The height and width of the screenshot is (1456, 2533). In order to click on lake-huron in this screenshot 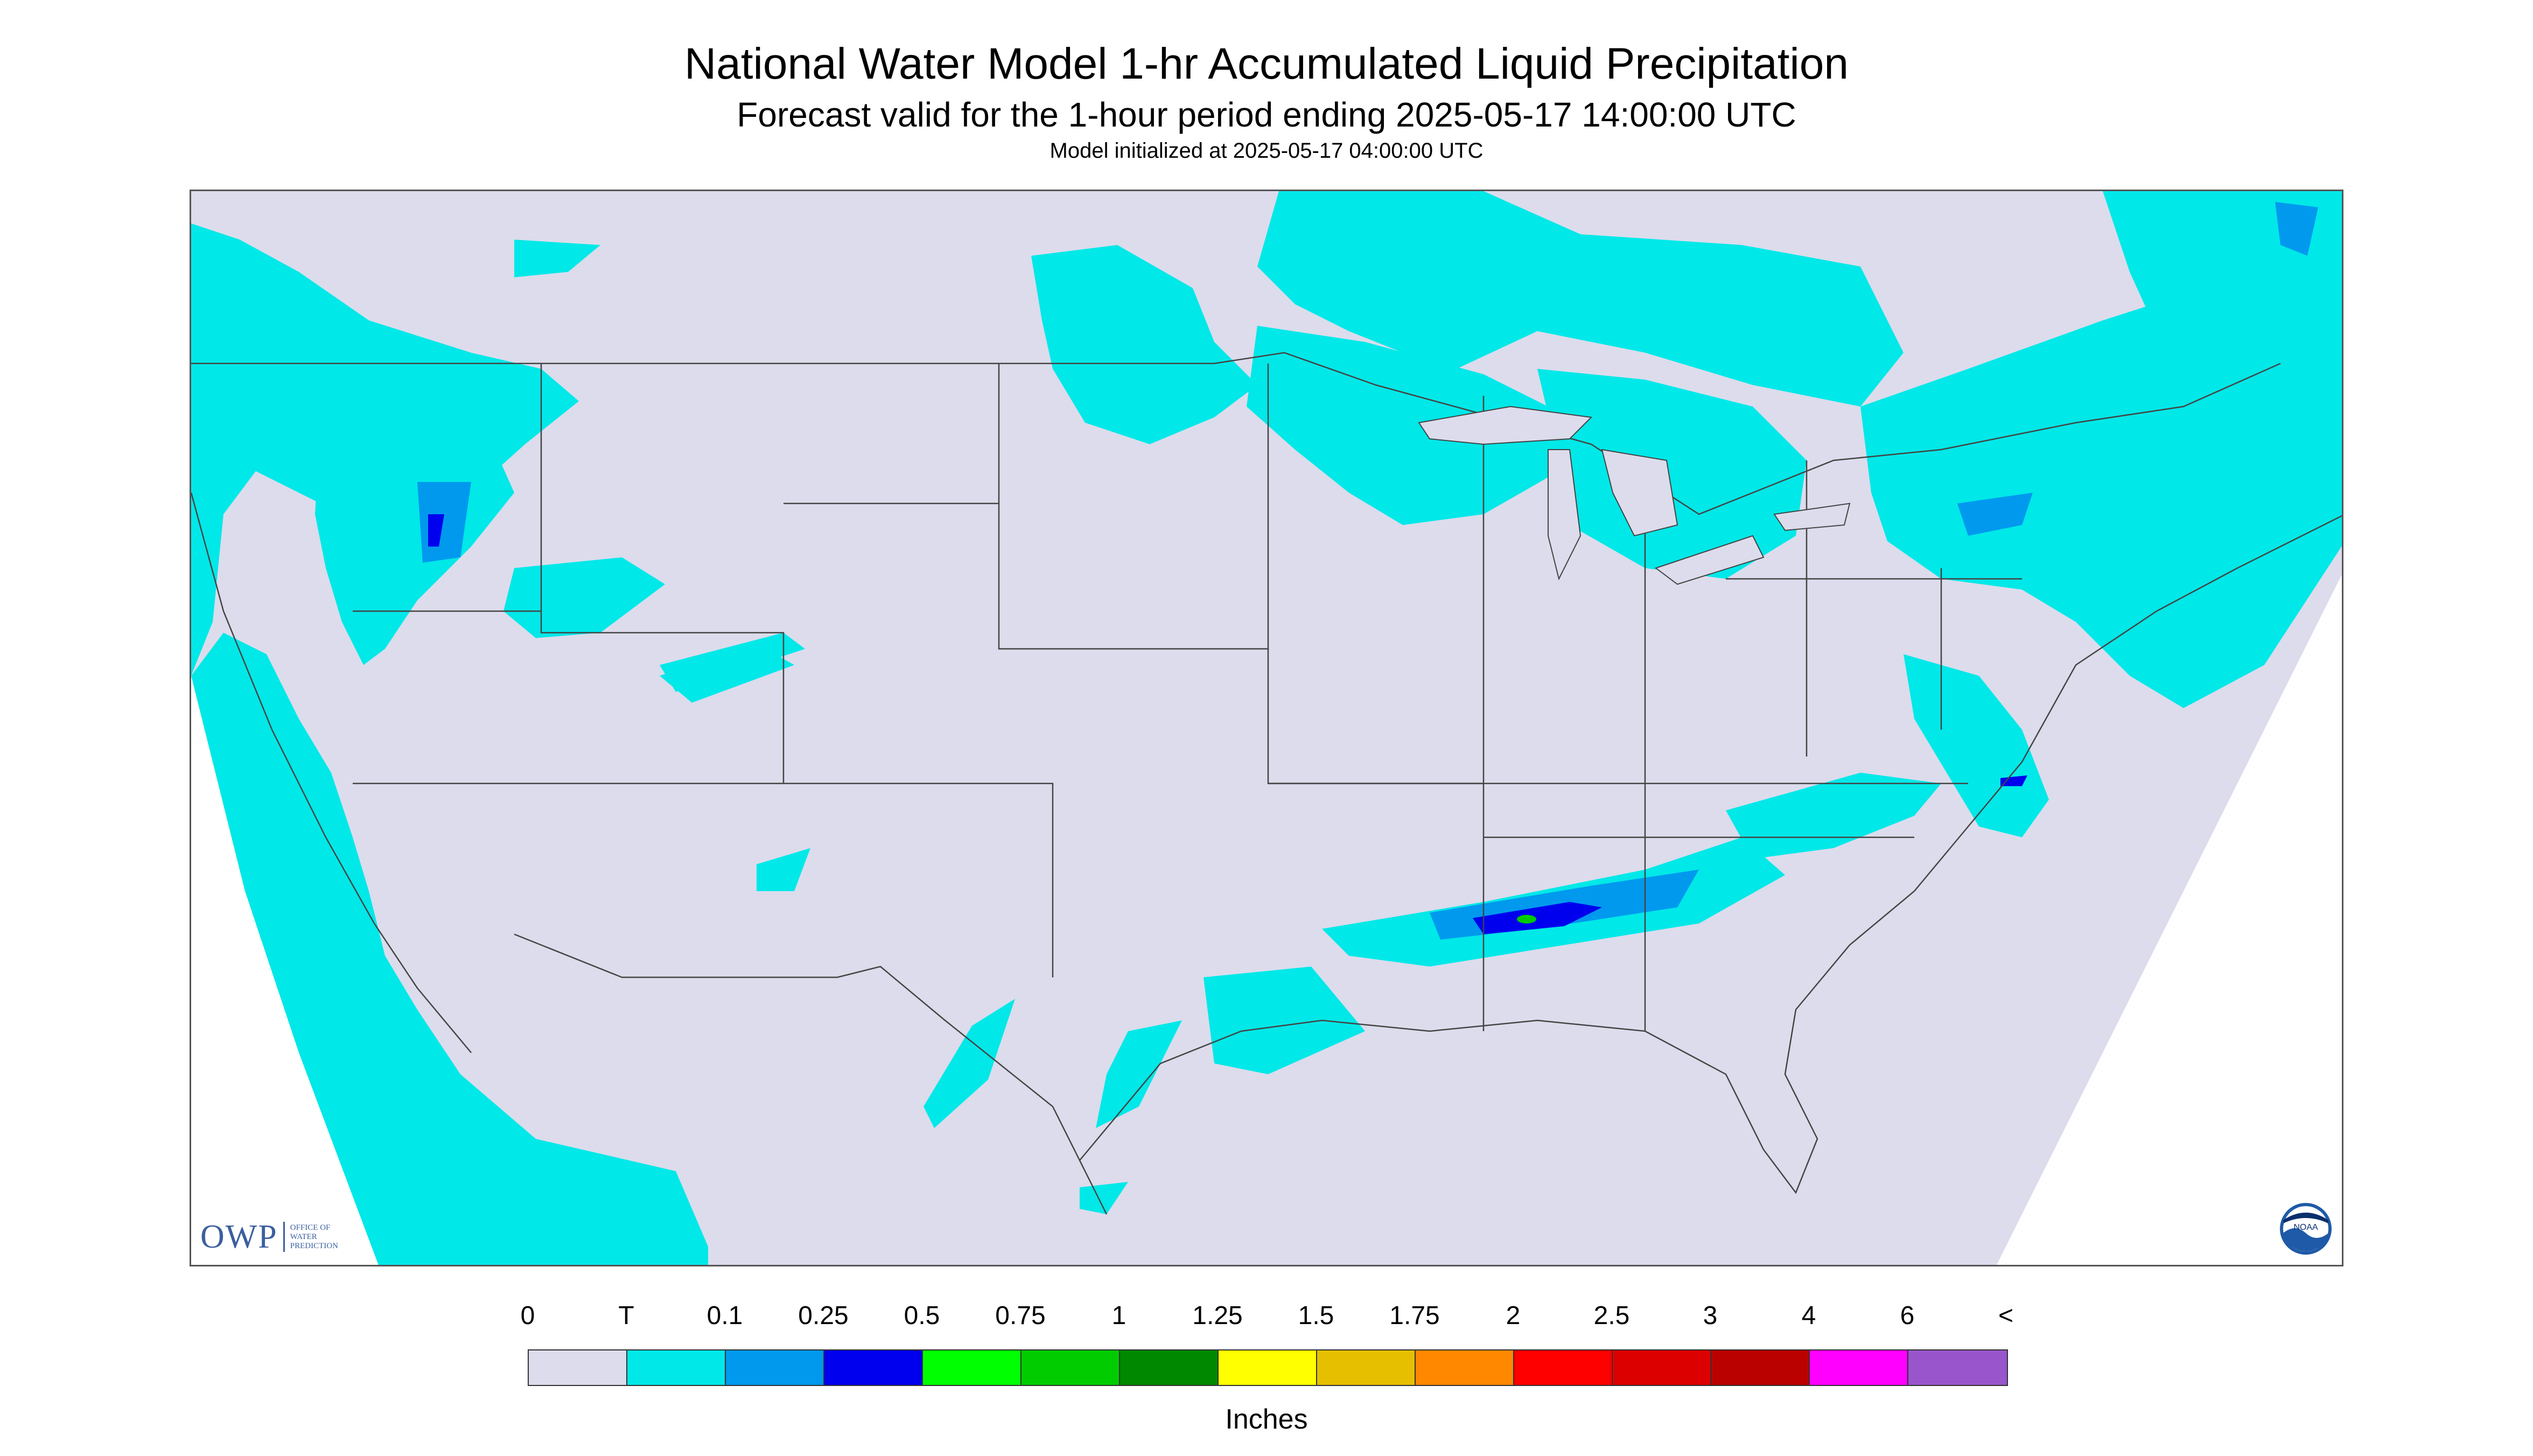, I will do `click(1640, 493)`.